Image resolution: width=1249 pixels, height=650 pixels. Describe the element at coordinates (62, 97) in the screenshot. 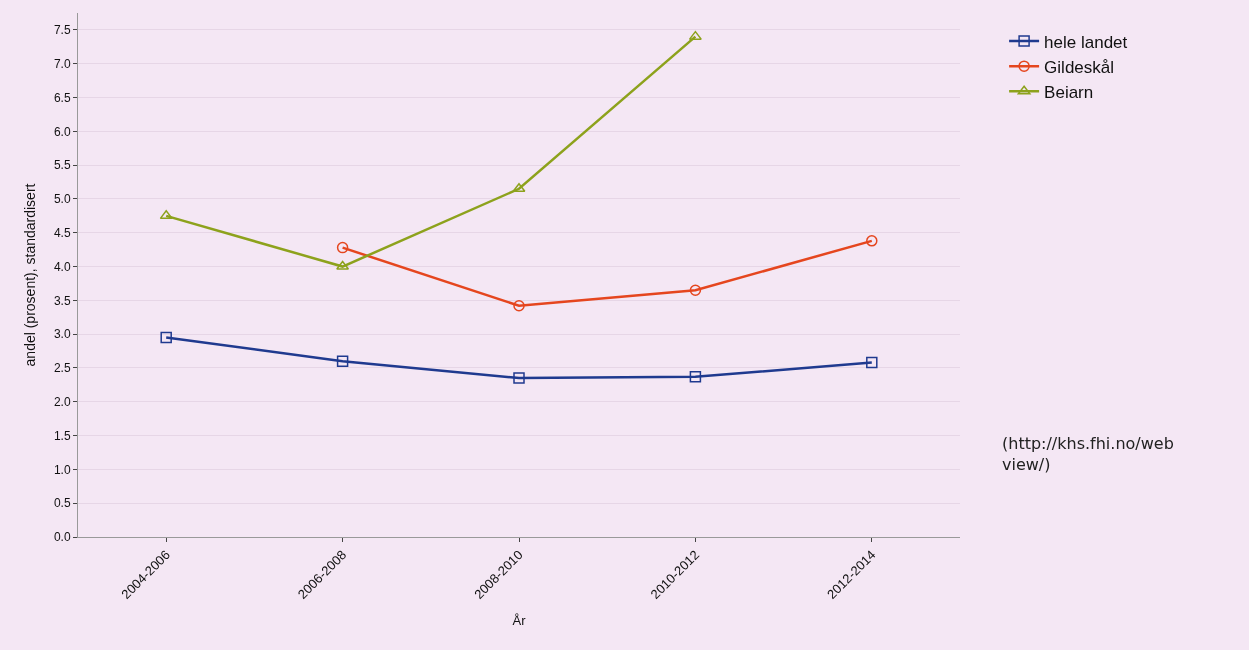

I see `y-tick-label: 6.5` at that location.